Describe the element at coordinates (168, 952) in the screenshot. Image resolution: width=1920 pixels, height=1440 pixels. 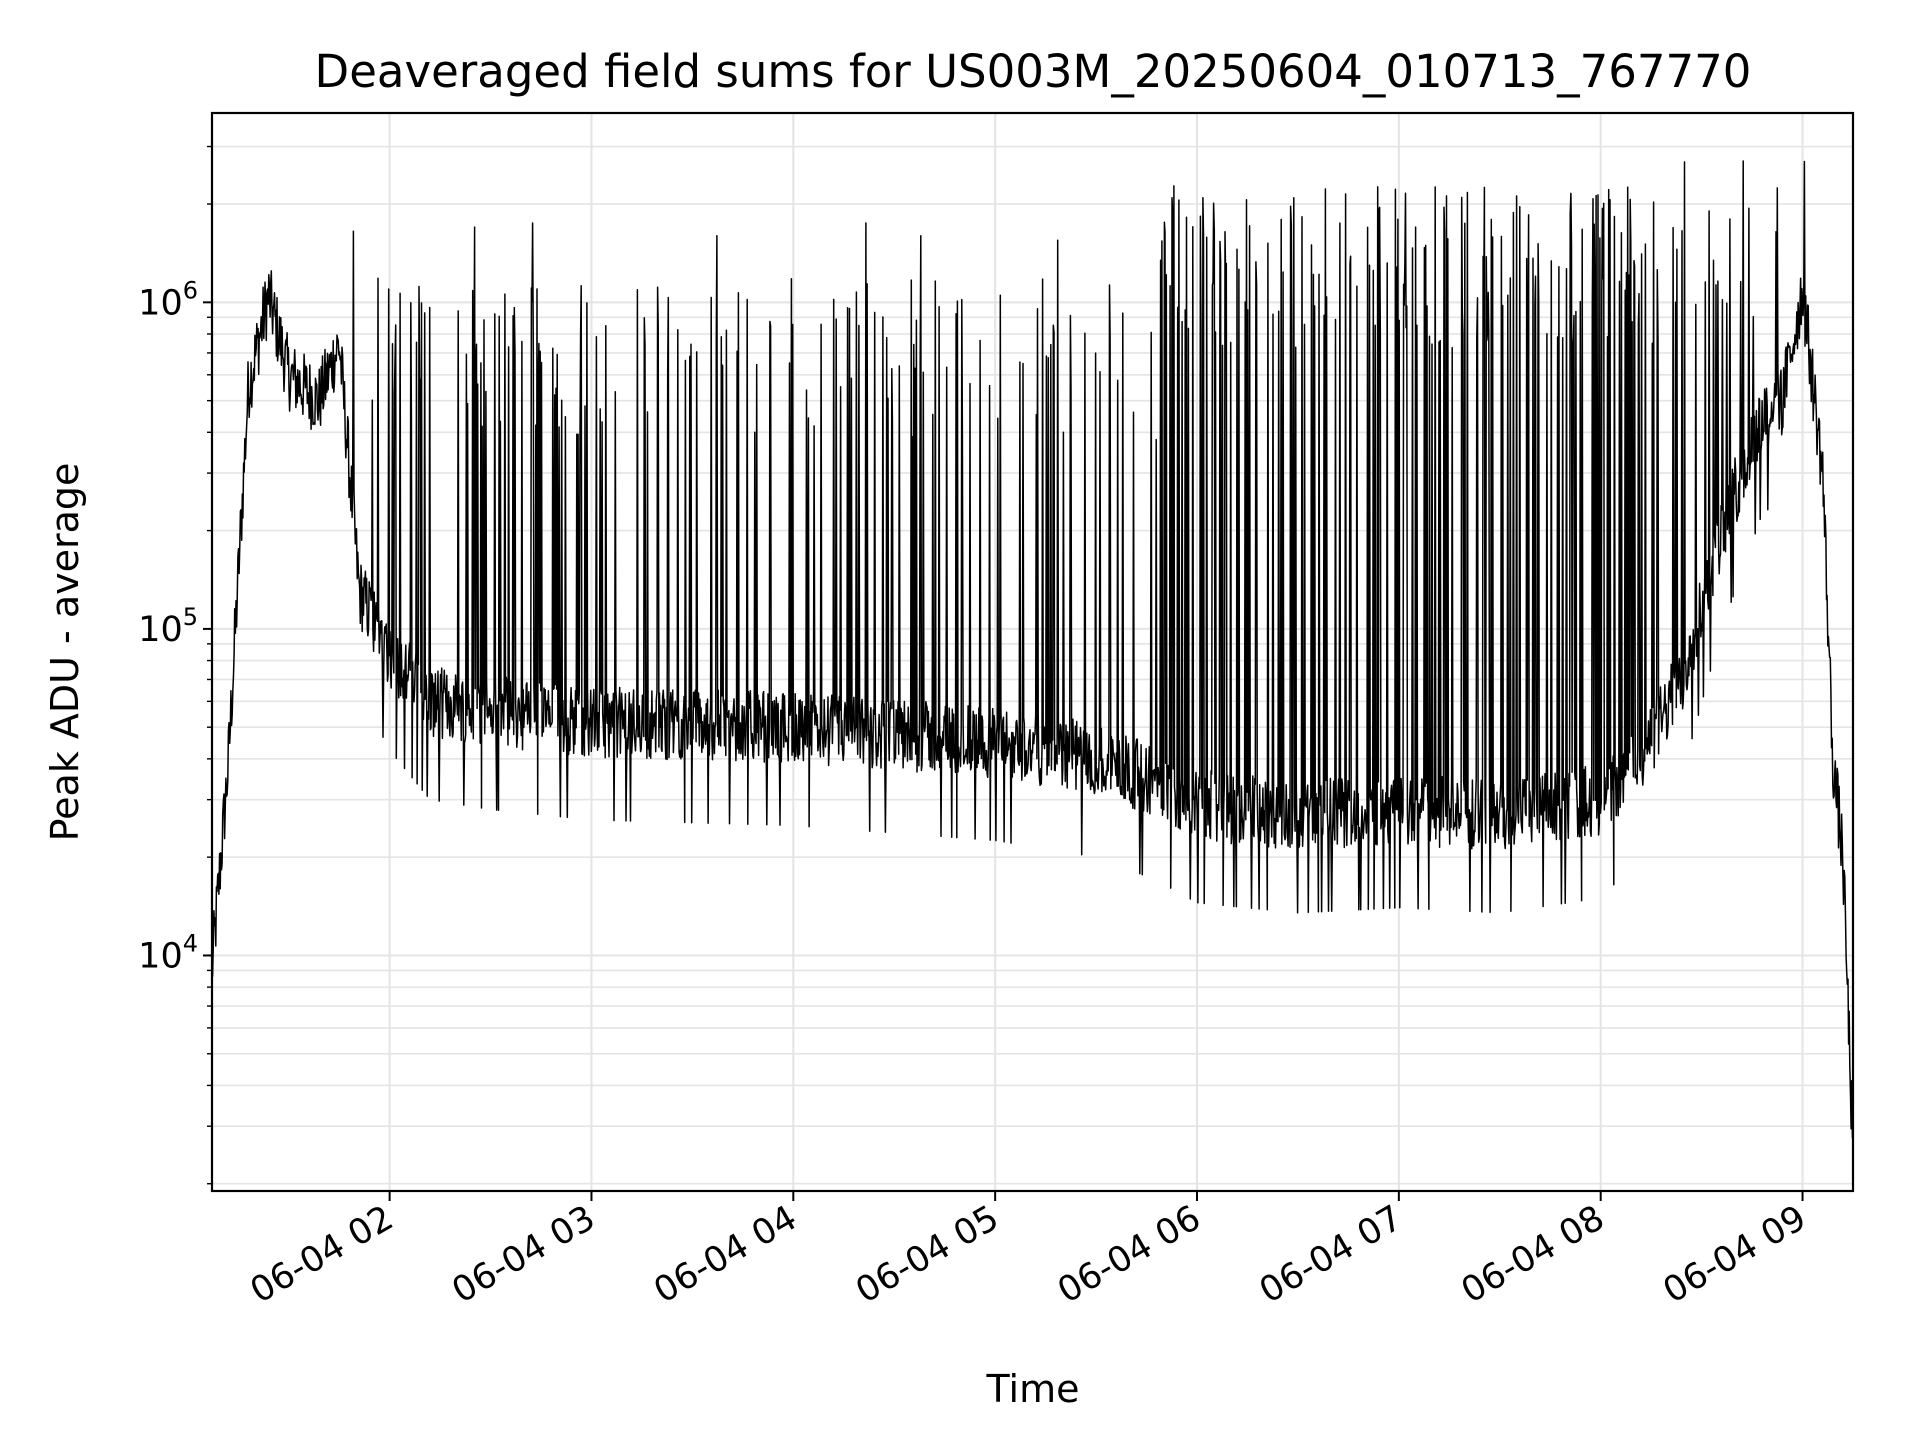
I see `y-tick-label: 10⁴` at that location.